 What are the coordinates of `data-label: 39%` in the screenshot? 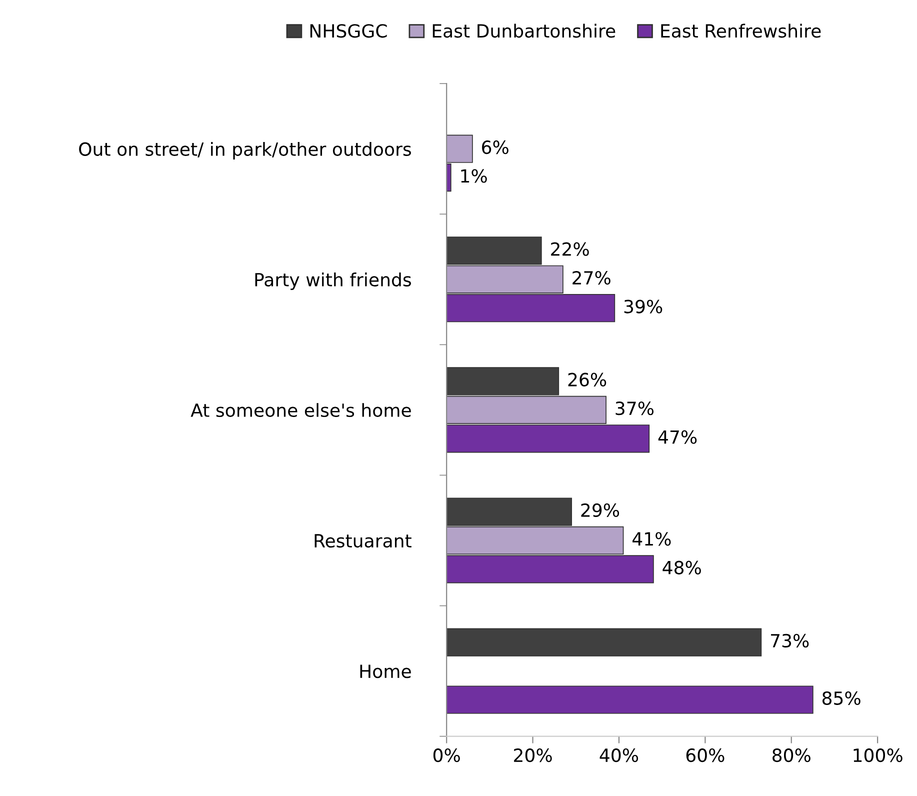 It's located at (643, 307).